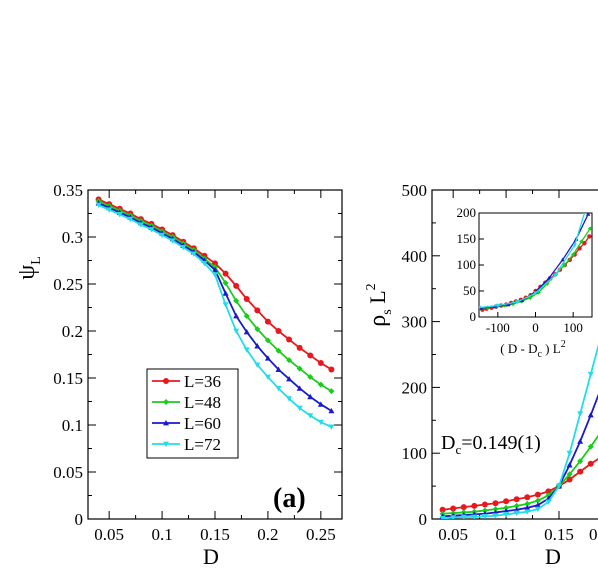  Describe the element at coordinates (202, 402) in the screenshot. I see `legend-label: L=48` at that location.